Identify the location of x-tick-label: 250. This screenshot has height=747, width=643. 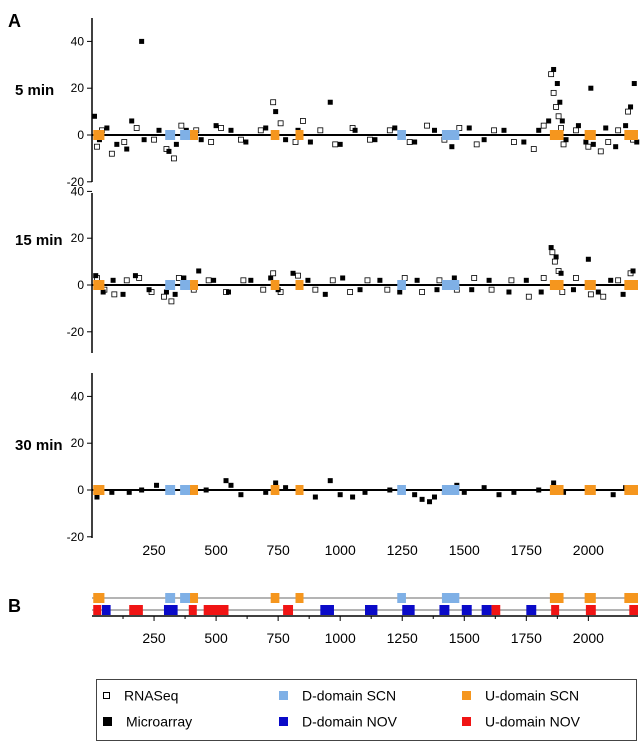
(154, 550).